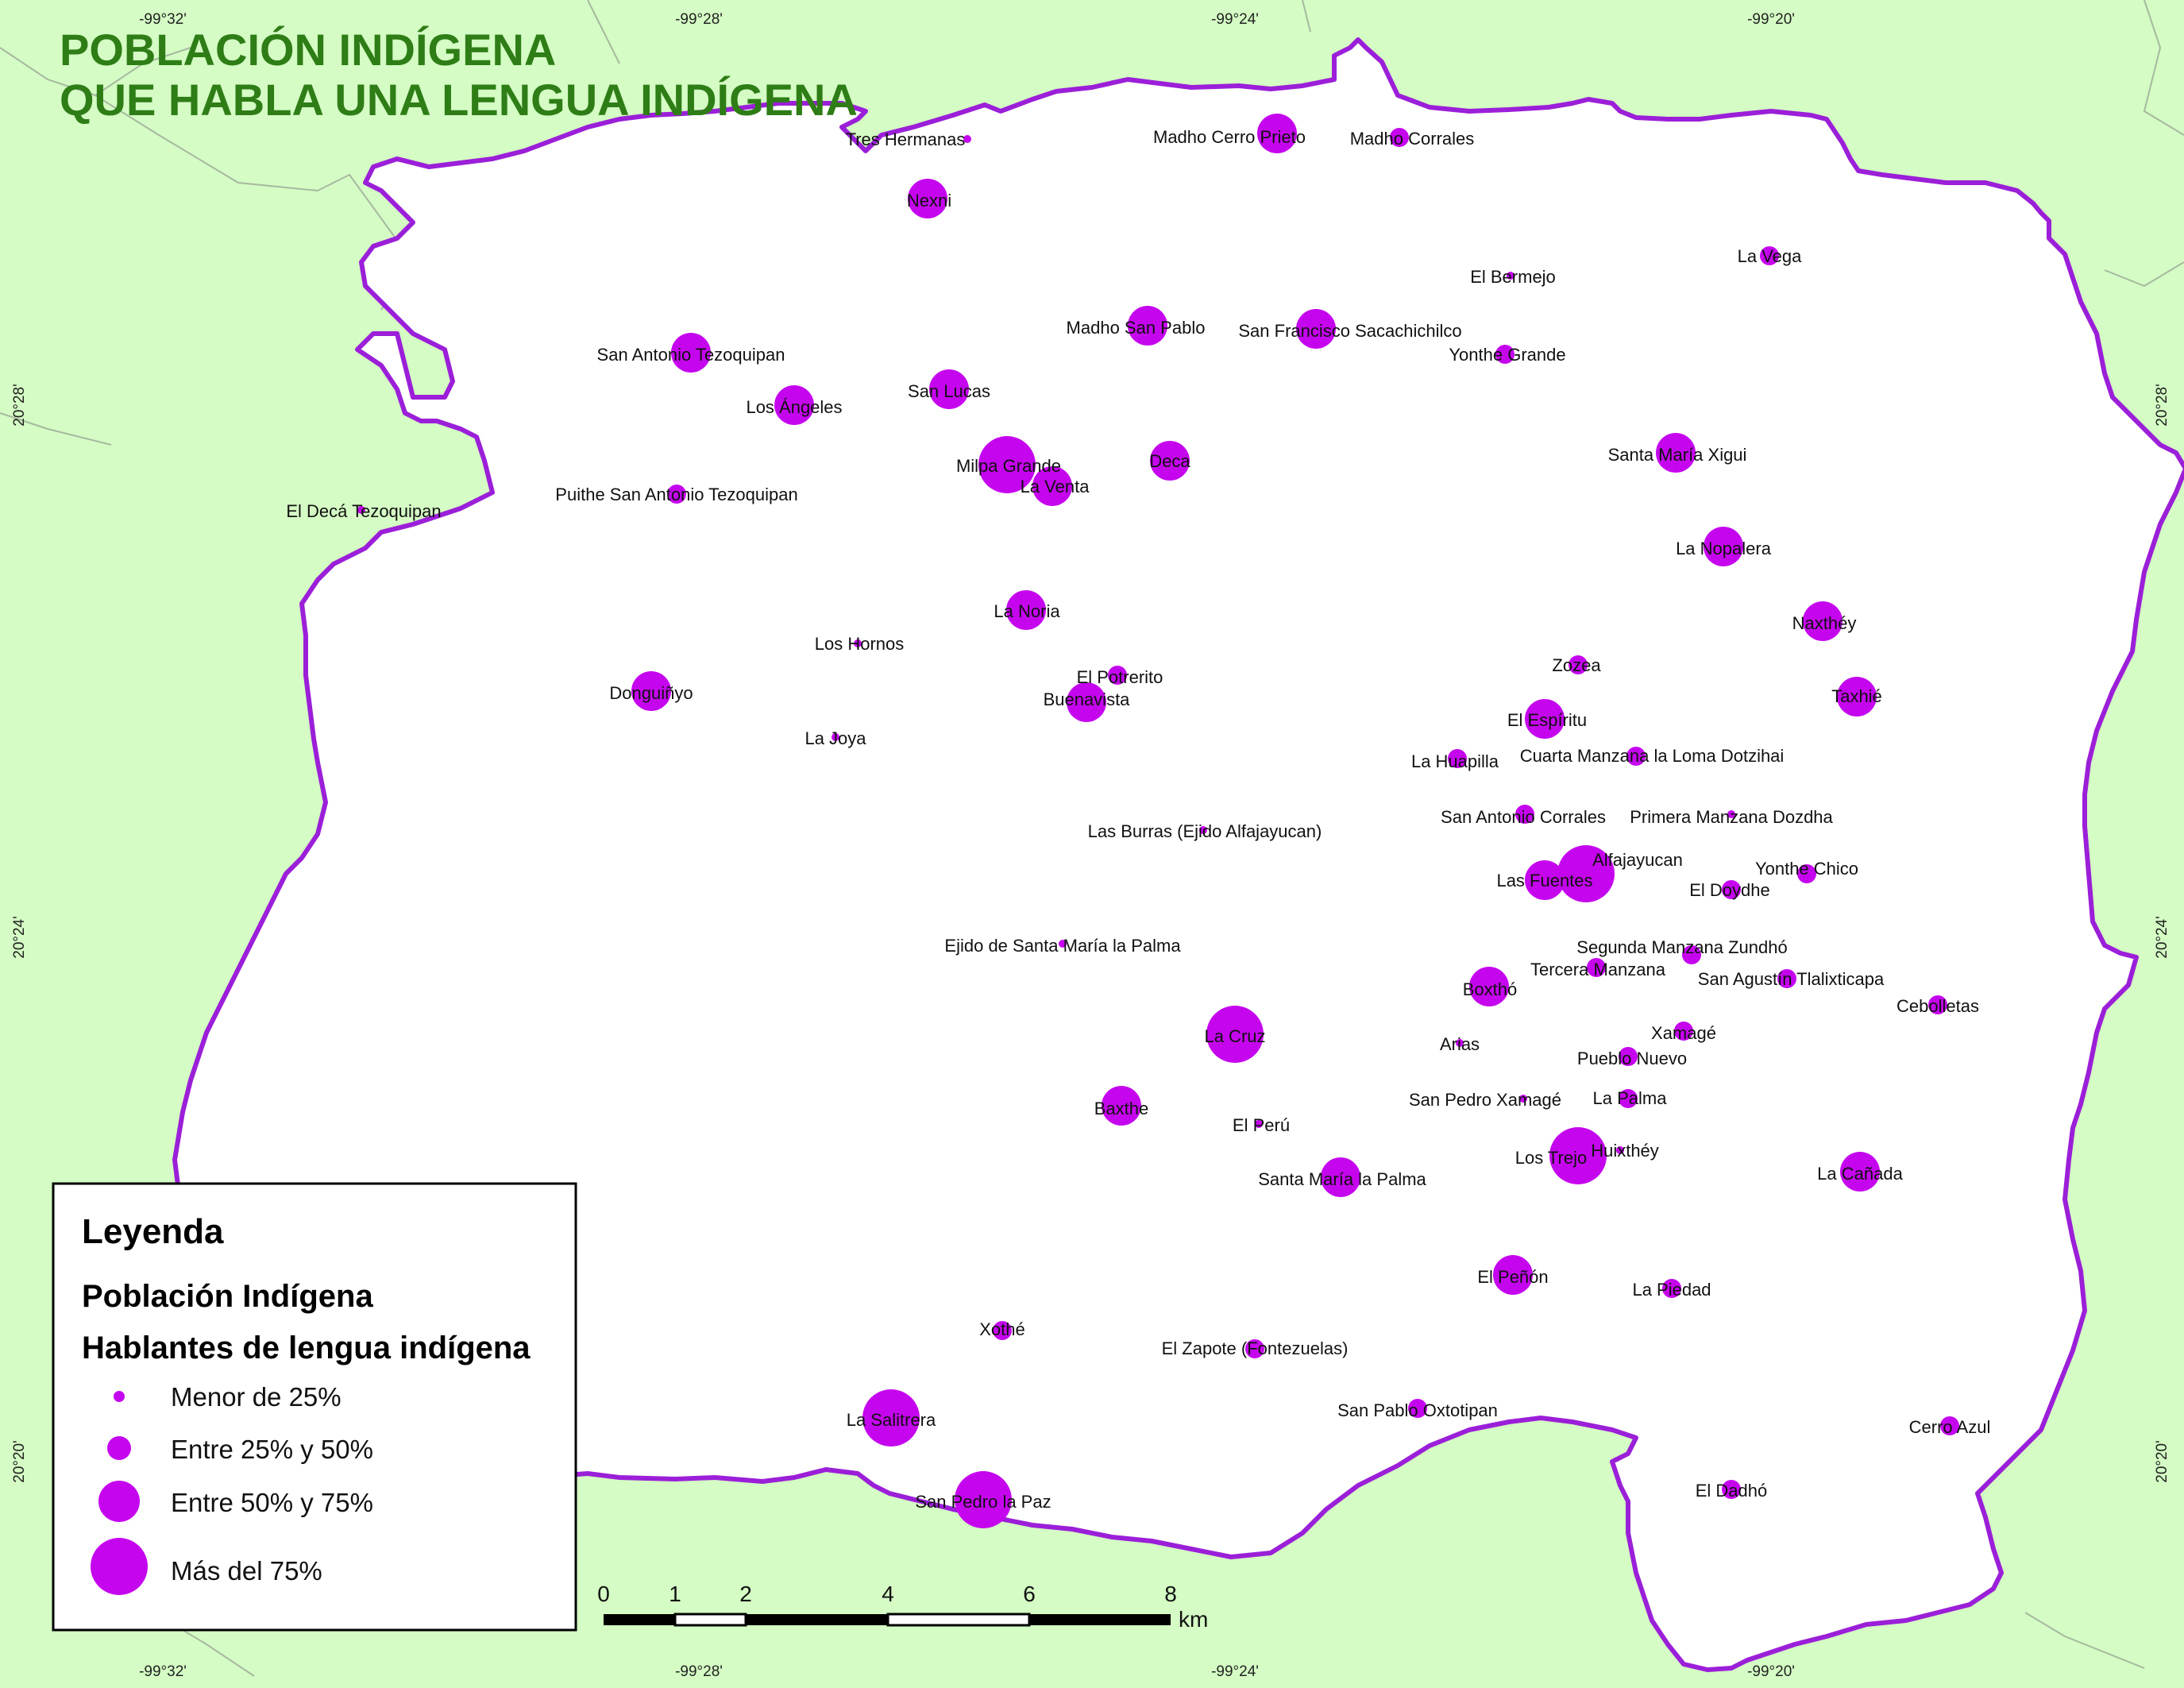 Image resolution: width=2184 pixels, height=1688 pixels. Describe the element at coordinates (836, 737) in the screenshot. I see `locality-marker-la-joya` at that location.